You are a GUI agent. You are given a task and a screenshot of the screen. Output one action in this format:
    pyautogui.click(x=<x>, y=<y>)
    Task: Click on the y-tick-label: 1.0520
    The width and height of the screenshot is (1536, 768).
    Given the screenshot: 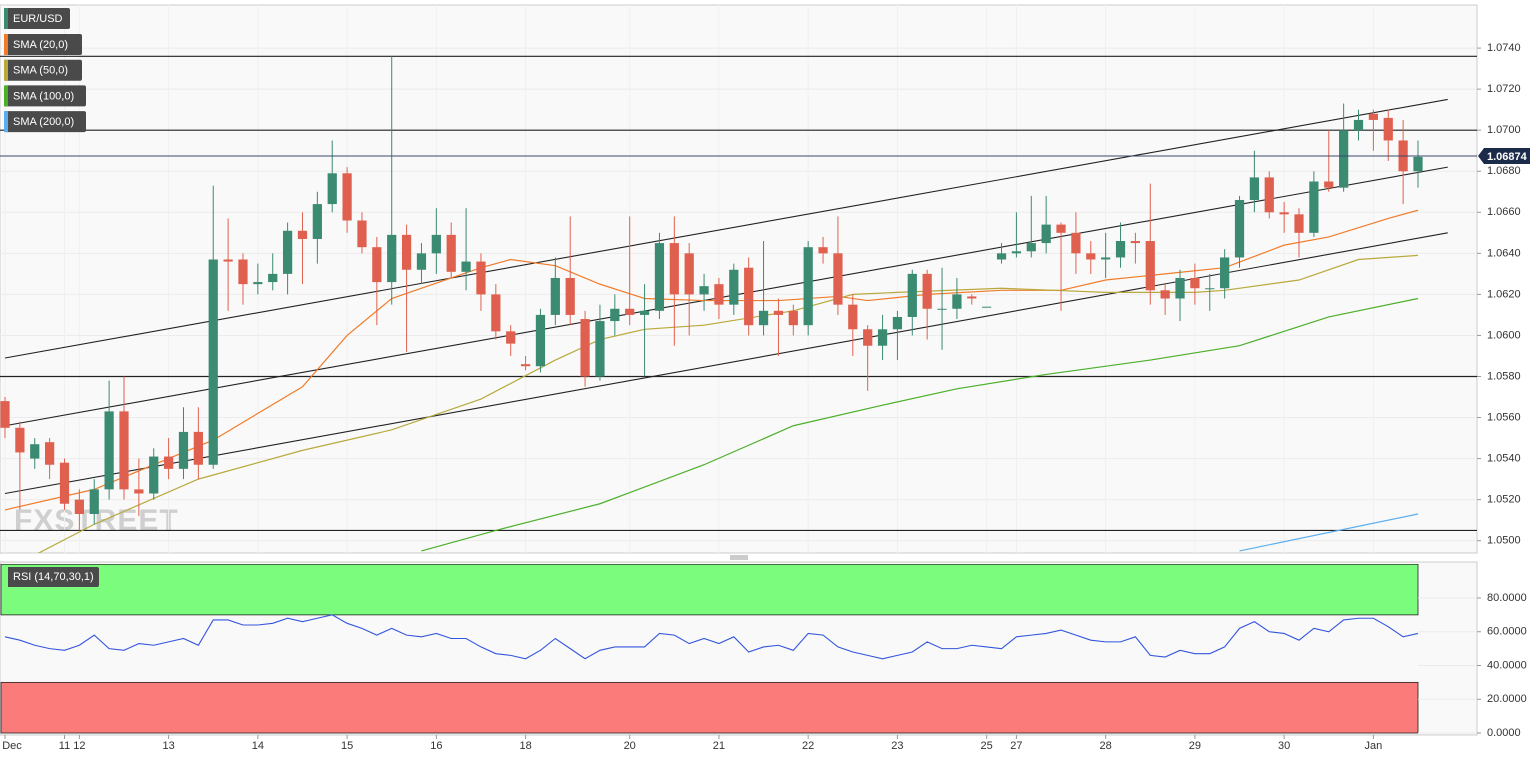 What is the action you would take?
    pyautogui.click(x=1504, y=500)
    